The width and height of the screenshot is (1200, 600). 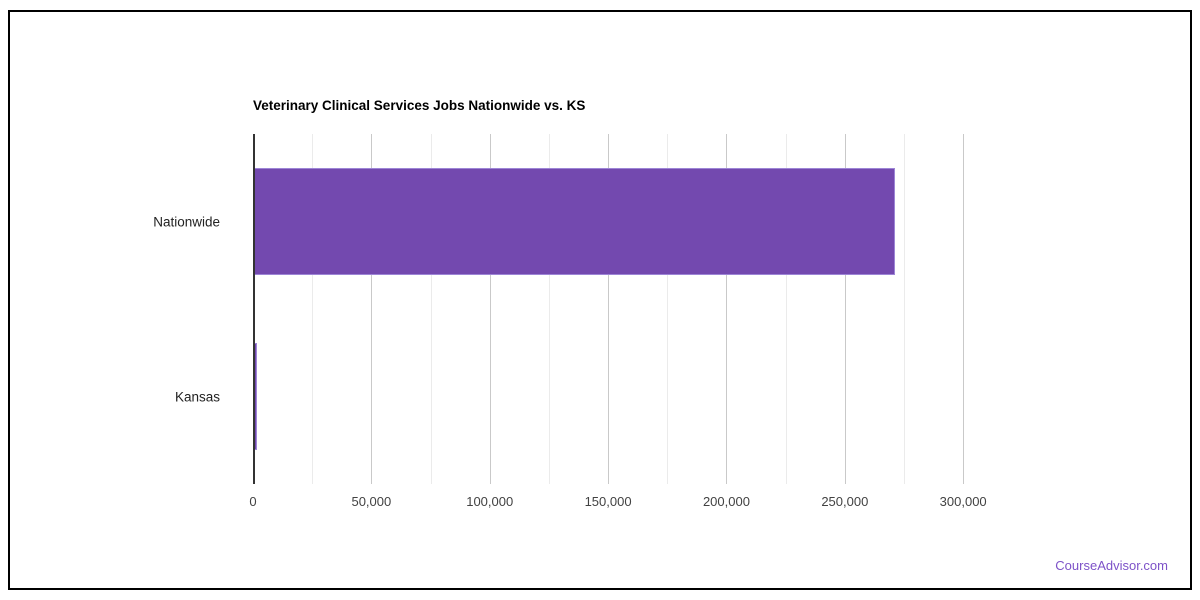 What do you see at coordinates (845, 501) in the screenshot?
I see `x-tick-label: 250,000` at bounding box center [845, 501].